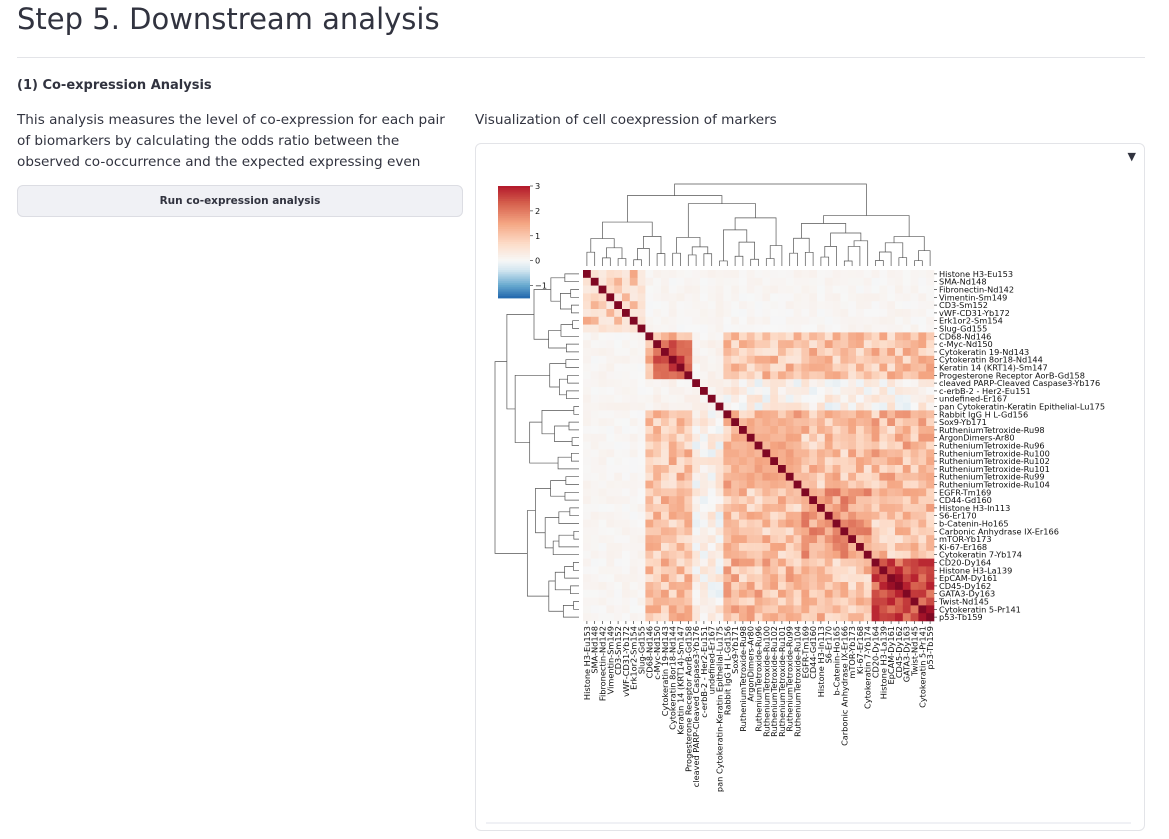  I want to click on chevron-down-icon: ▼, so click(1131, 156).